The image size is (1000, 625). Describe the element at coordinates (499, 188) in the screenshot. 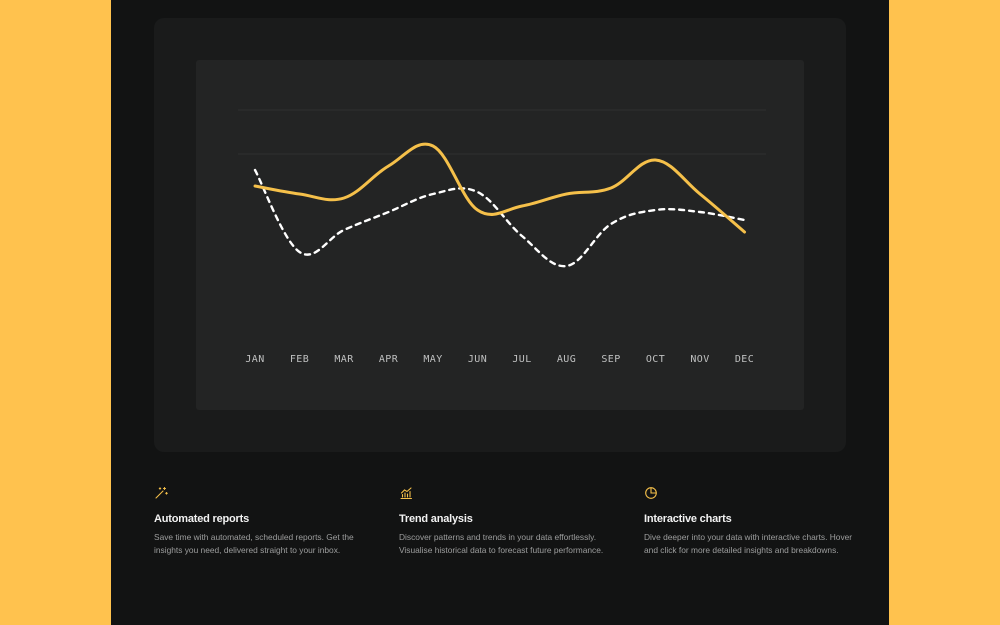

I see `series-line-solid` at that location.